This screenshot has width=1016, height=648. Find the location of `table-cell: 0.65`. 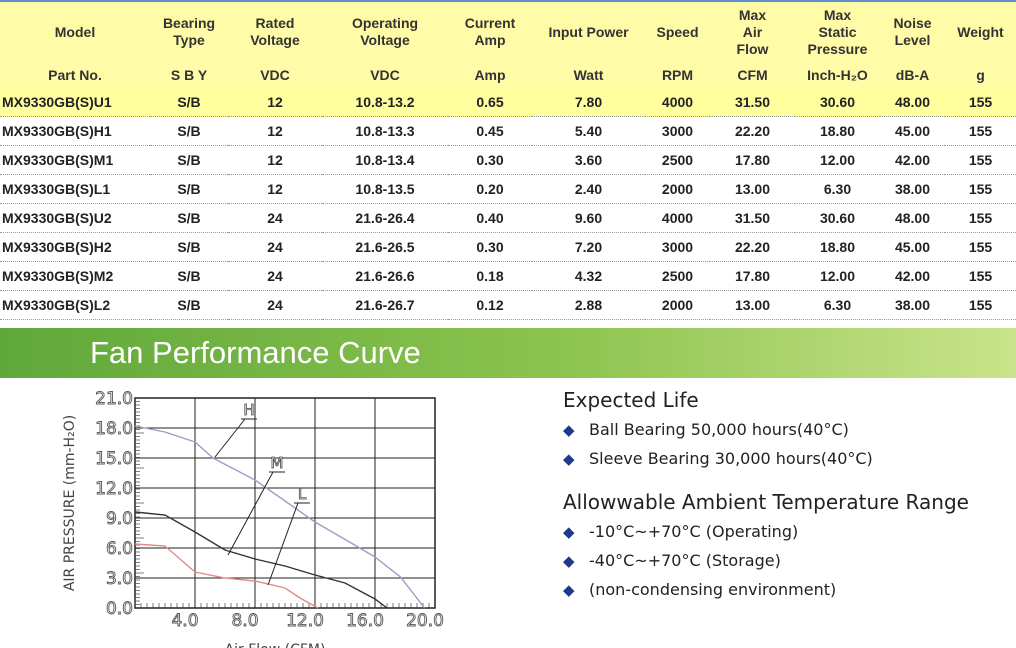

table-cell: 0.65 is located at coordinates (490, 102).